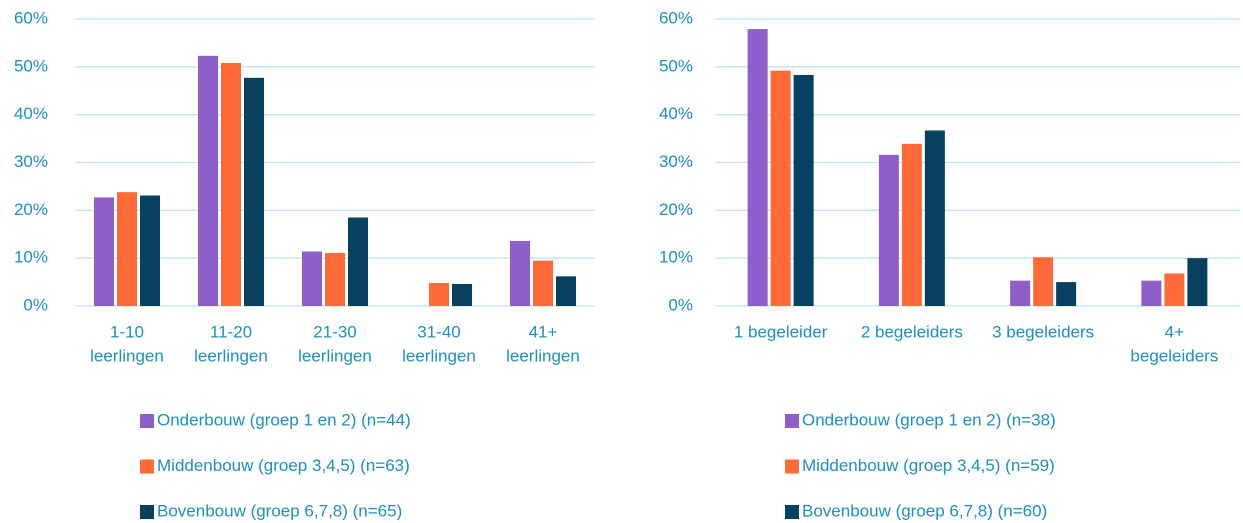 This screenshot has width=1243, height=523. I want to click on x-tick-label: 11-20, so click(231, 331).